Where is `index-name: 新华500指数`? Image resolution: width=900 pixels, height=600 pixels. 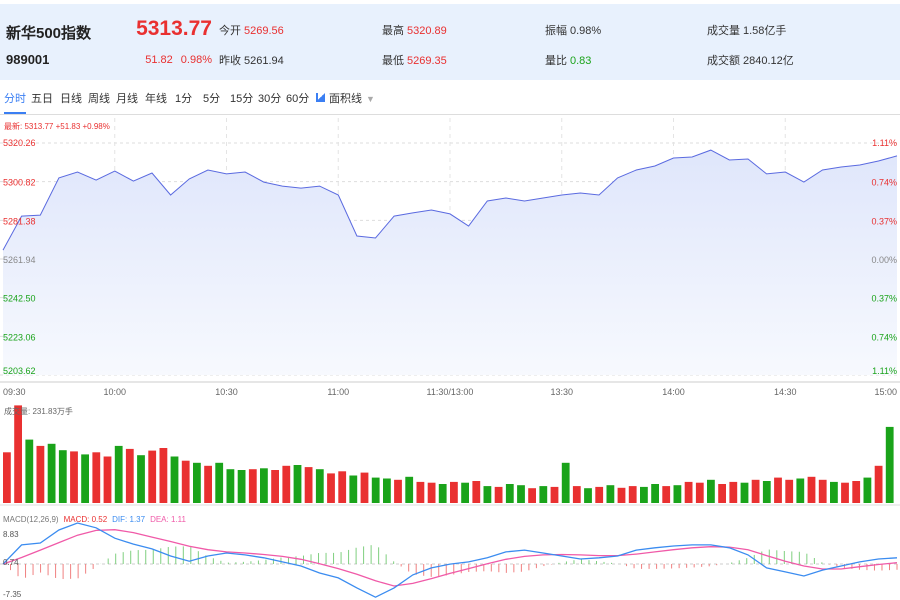 index-name: 新华500指数 is located at coordinates (49, 33).